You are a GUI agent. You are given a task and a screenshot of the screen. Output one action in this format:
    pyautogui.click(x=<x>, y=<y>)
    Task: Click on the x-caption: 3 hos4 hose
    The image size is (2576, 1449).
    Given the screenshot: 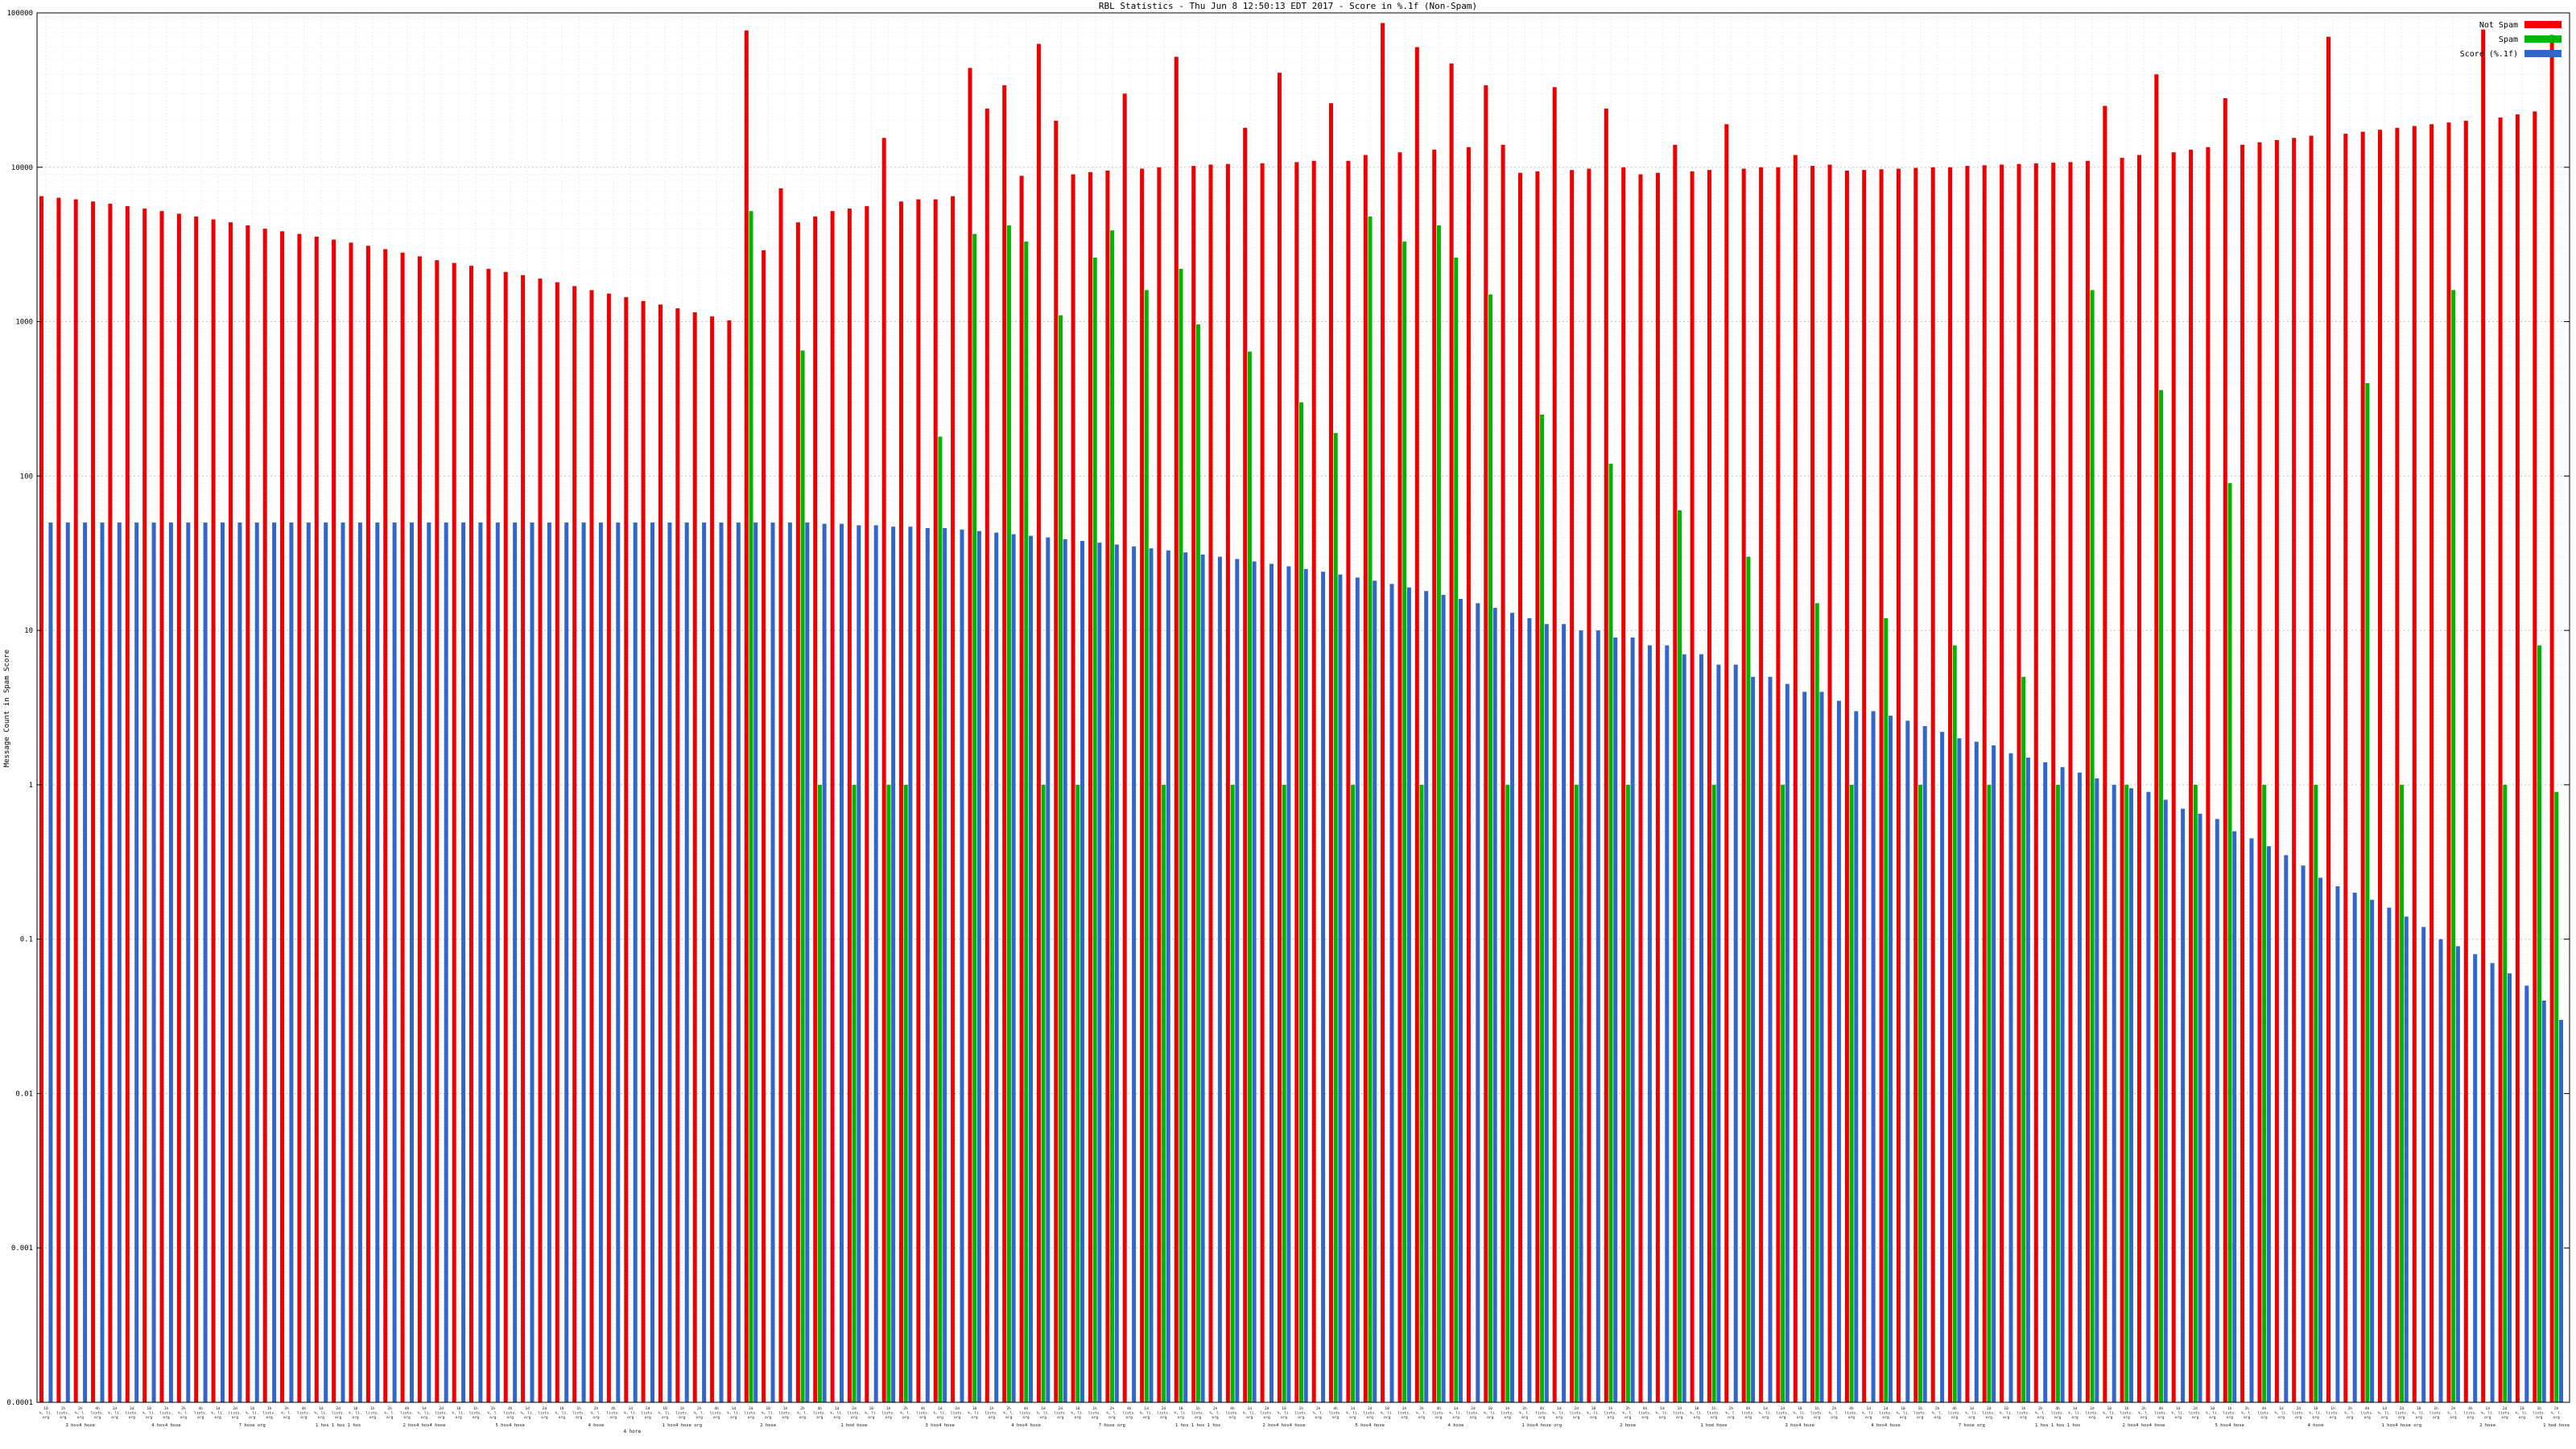 What is the action you would take?
    pyautogui.click(x=80, y=1425)
    